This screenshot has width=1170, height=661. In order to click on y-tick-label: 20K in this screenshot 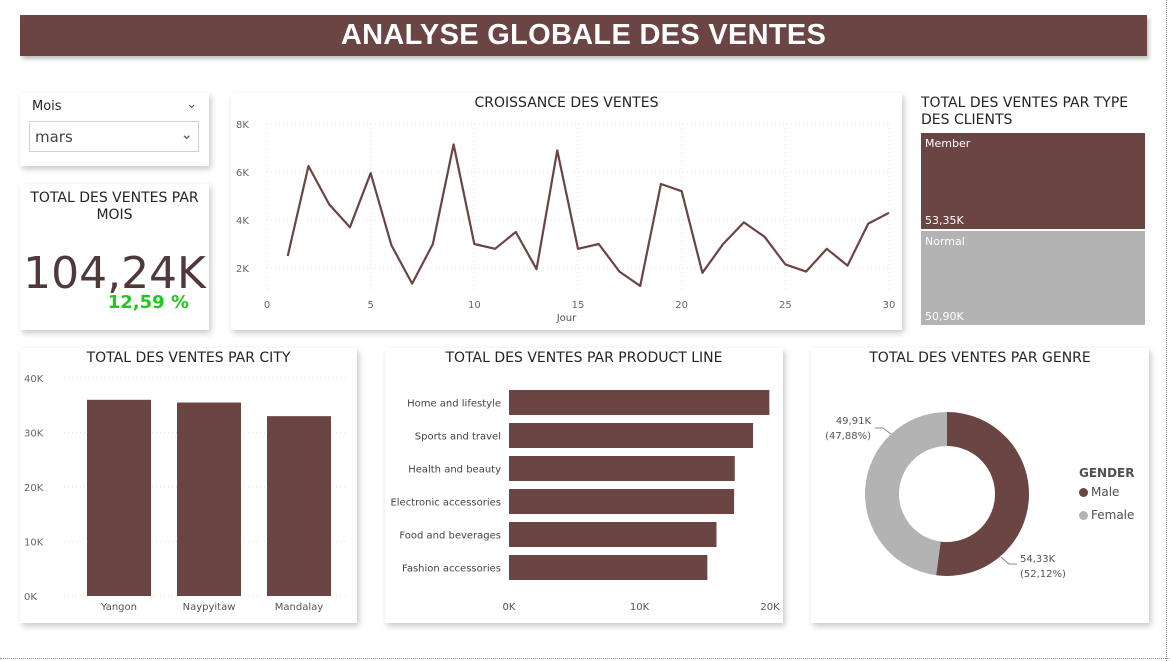, I will do `click(34, 488)`.